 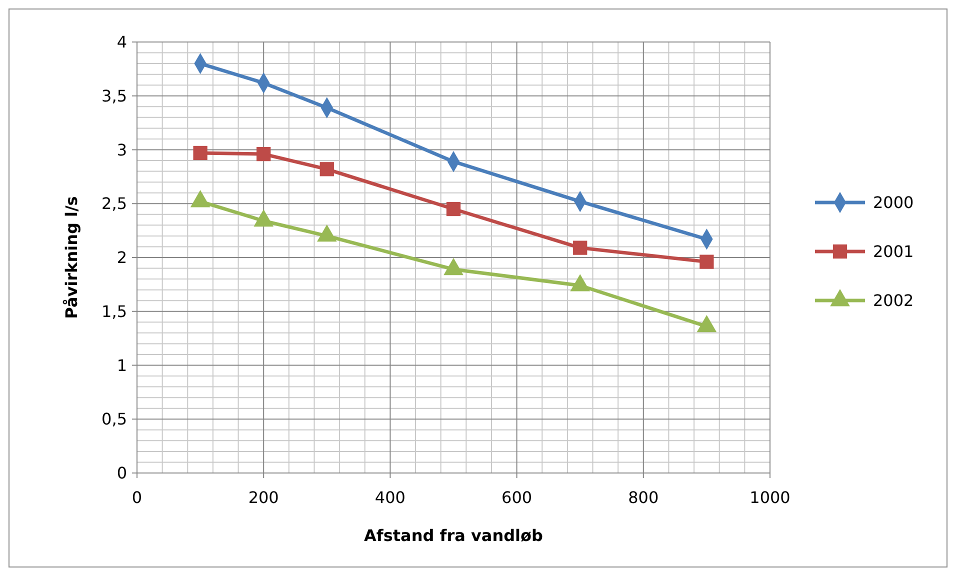 What do you see at coordinates (114, 204) in the screenshot?
I see `y-tick-label: 2,5` at bounding box center [114, 204].